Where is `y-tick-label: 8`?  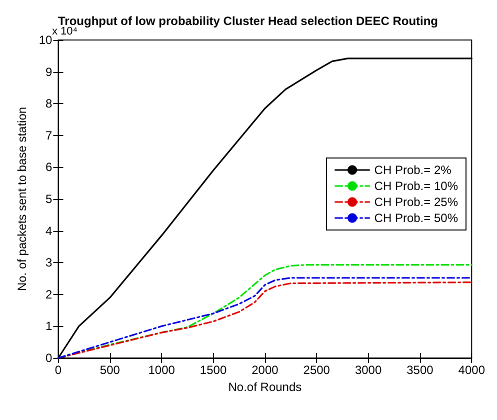
y-tick-label: 8 is located at coordinates (49, 103).